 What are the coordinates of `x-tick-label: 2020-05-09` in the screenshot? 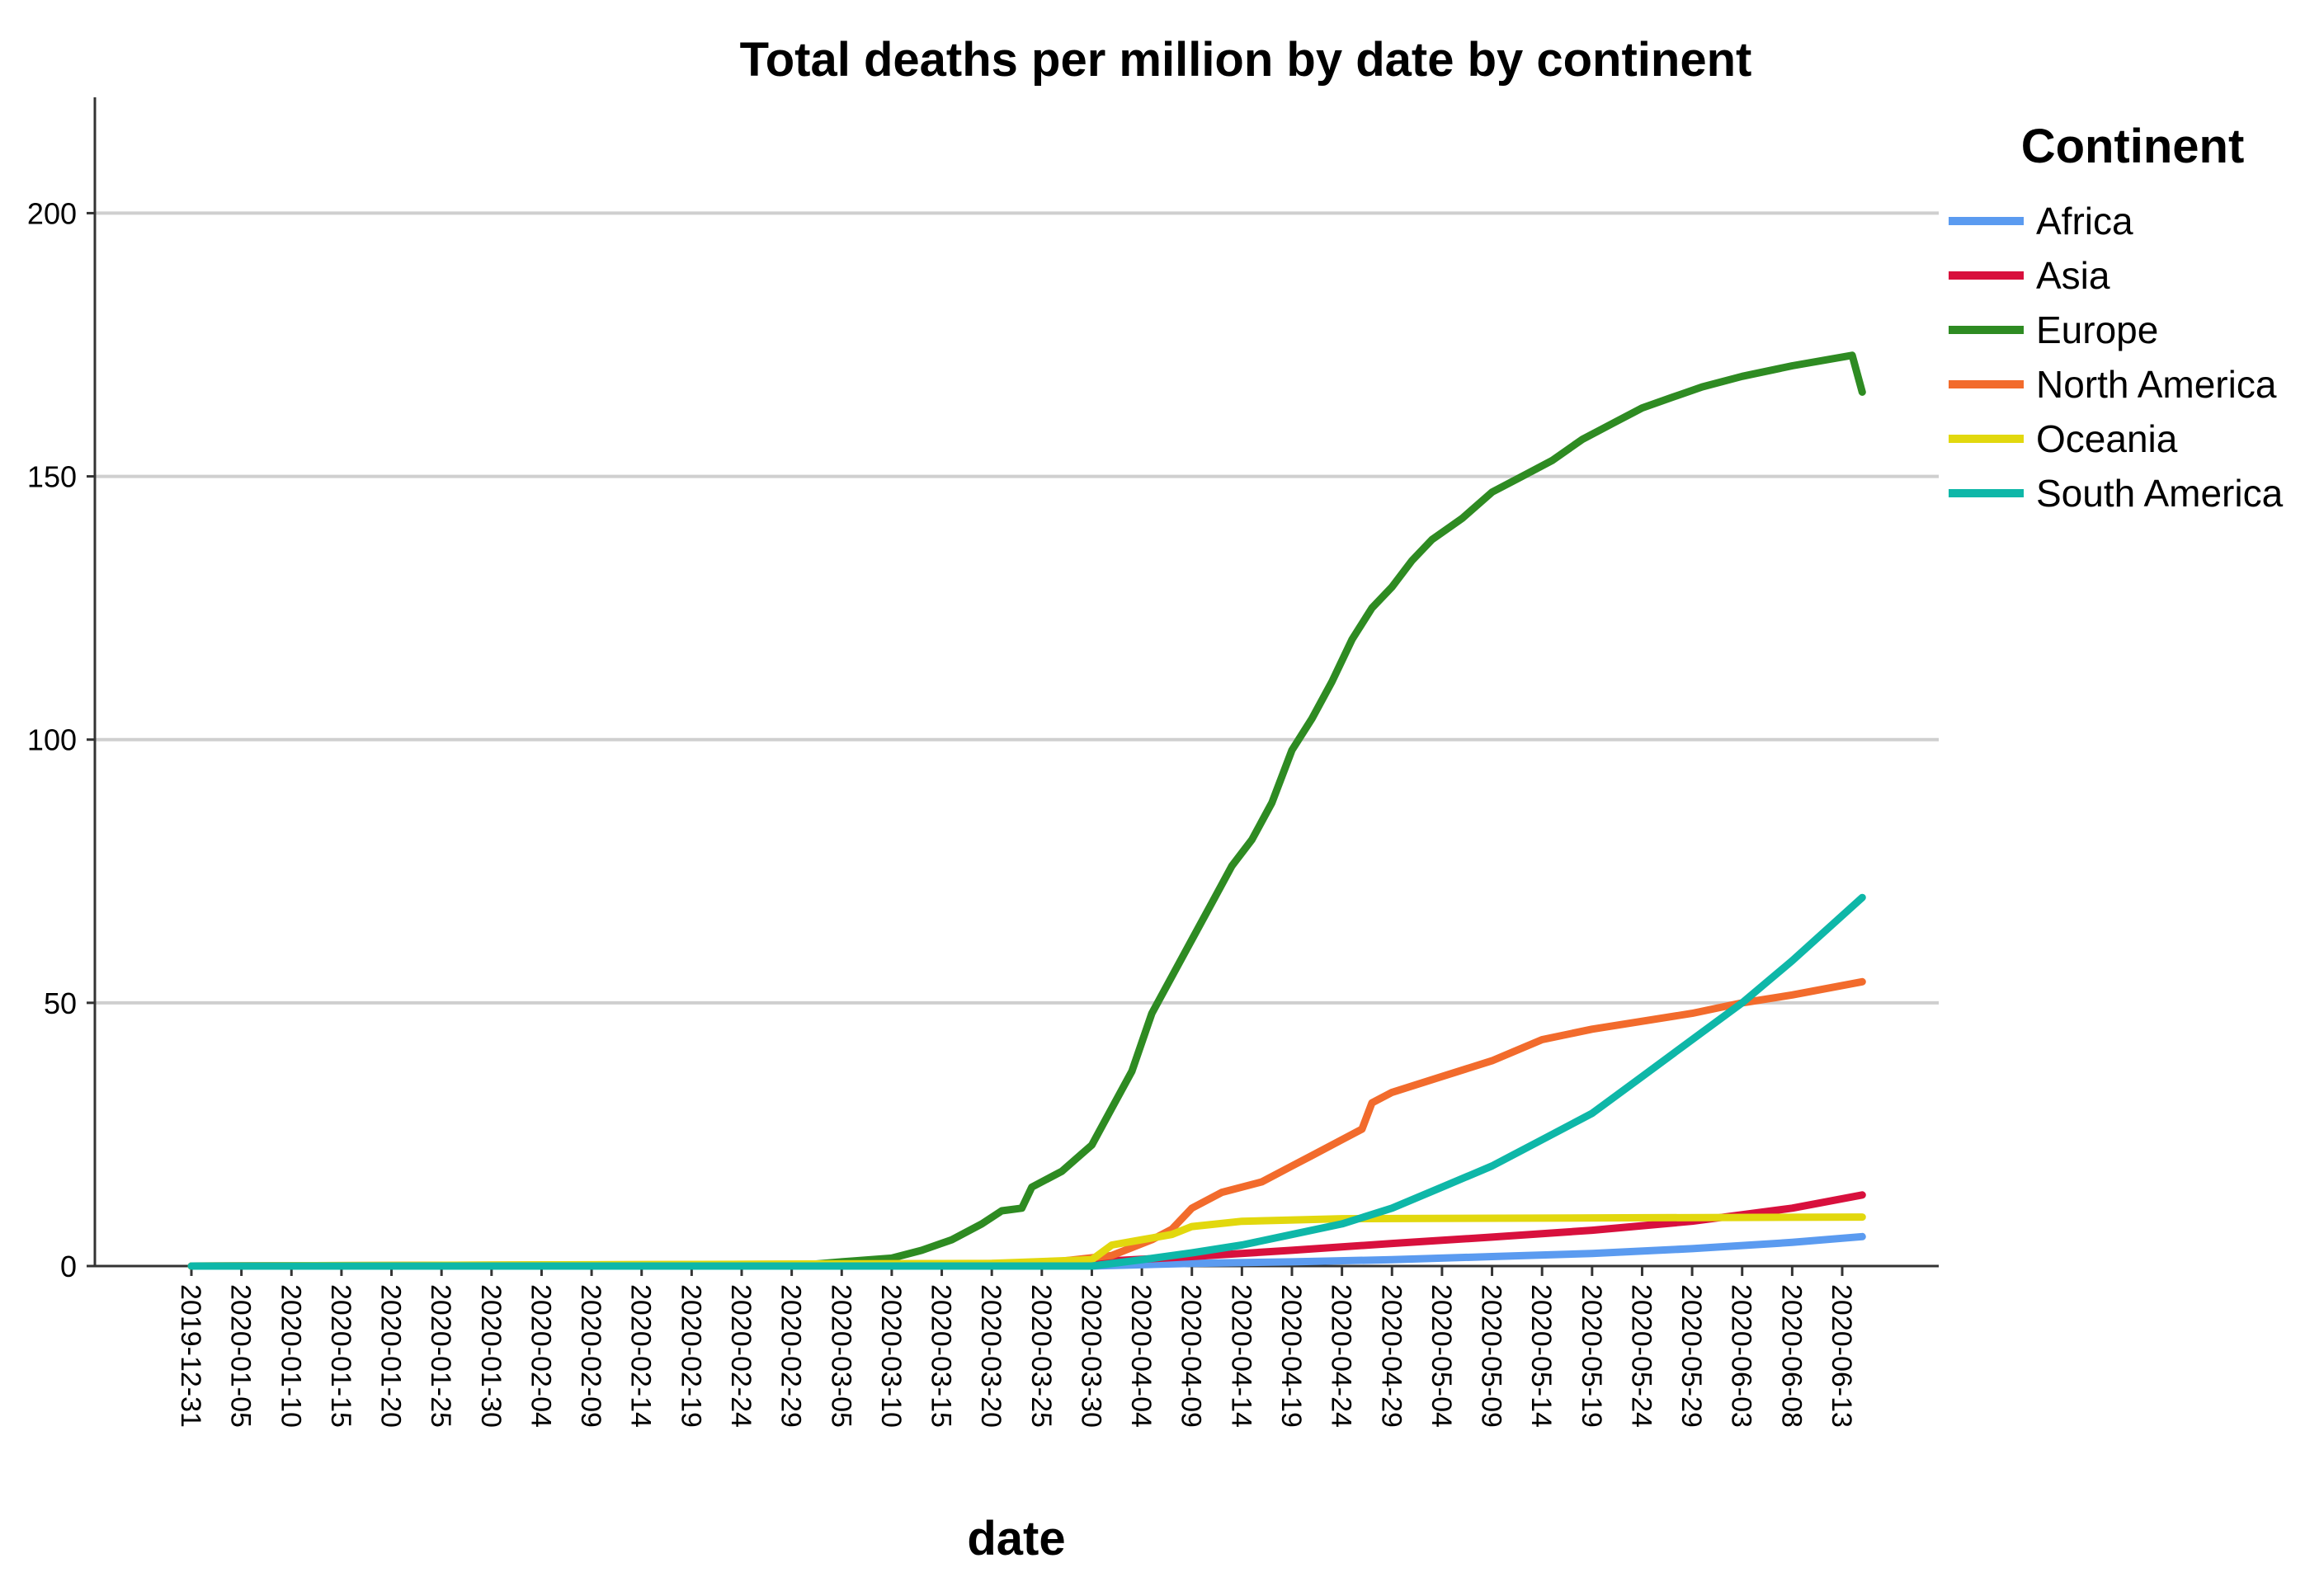 It's located at (1491, 1356).